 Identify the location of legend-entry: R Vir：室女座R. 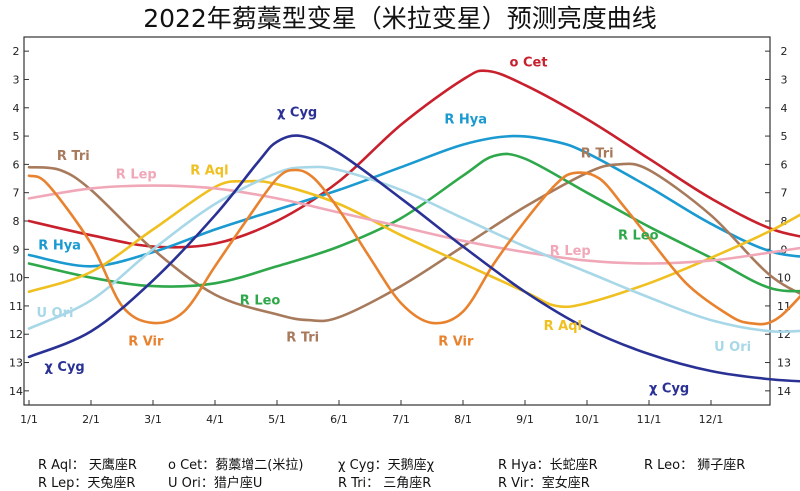
(544, 483).